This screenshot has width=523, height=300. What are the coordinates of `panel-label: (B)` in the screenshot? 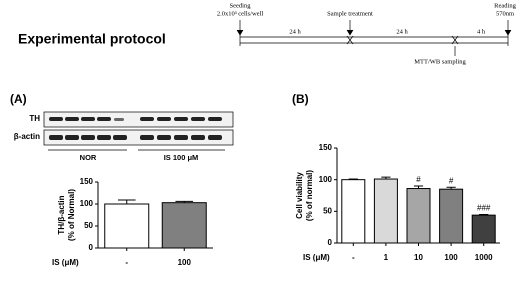 It's located at (300, 99).